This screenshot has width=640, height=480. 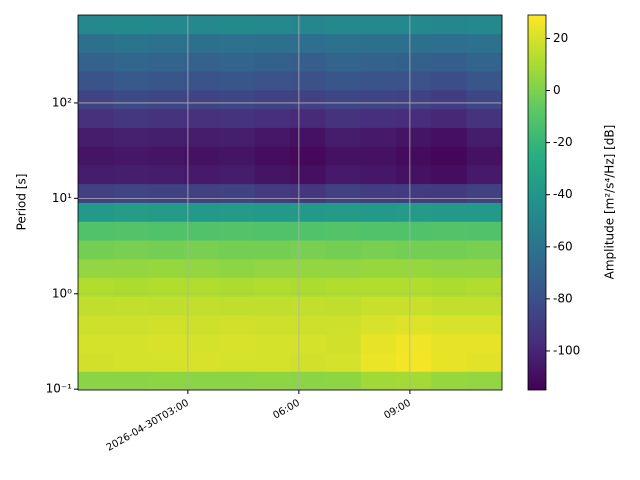 I want to click on y-axis-label: Period [s], so click(x=22, y=202).